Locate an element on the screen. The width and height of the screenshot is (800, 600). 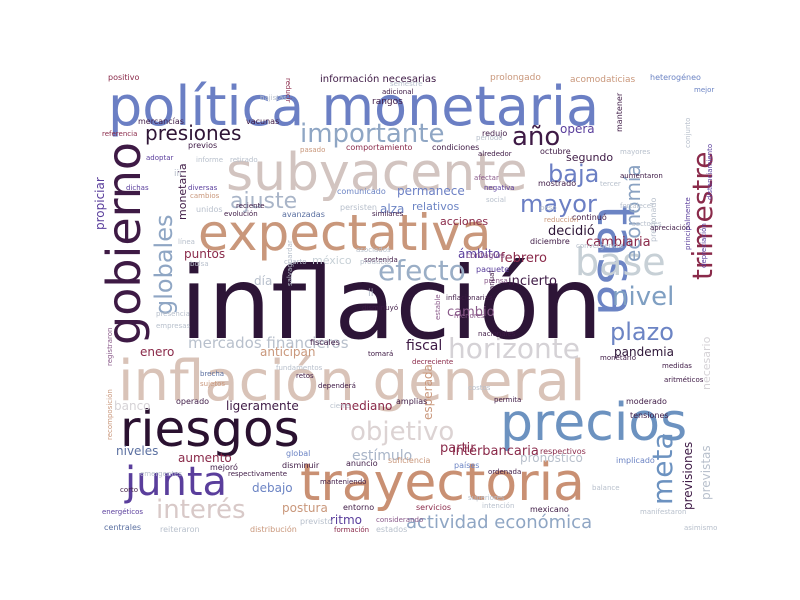
word-50: pronóstico is located at coordinates (551, 458).